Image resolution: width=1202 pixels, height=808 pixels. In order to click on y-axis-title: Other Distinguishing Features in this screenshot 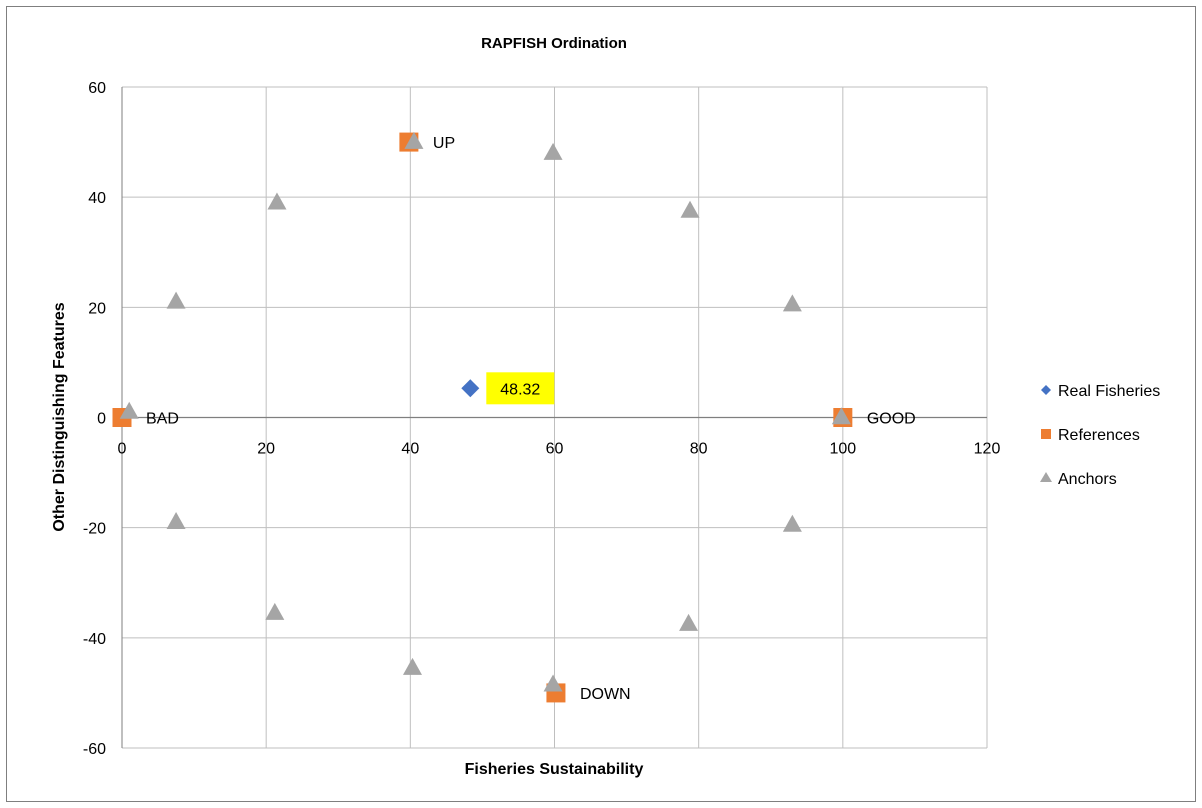, I will do `click(59, 416)`.